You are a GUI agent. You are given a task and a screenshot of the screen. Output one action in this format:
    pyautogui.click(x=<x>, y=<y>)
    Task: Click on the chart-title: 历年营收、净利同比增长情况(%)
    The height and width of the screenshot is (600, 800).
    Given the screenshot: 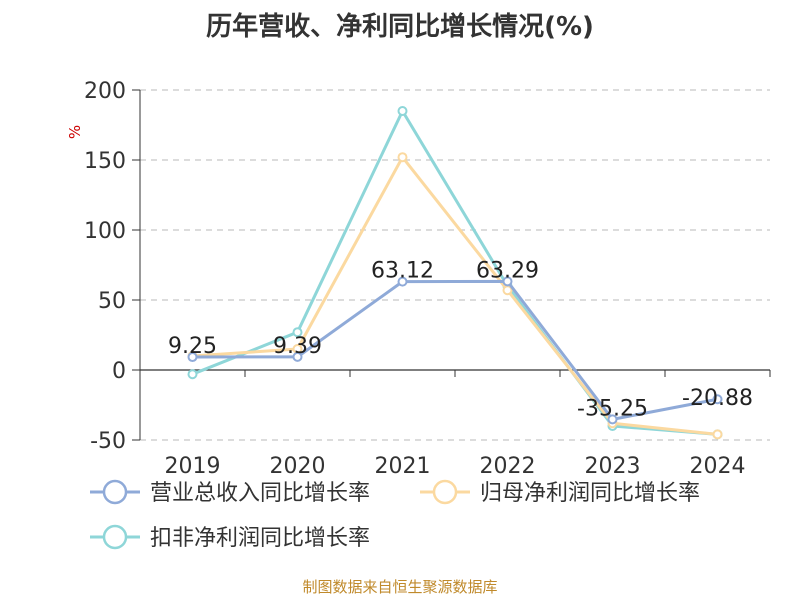 What is the action you would take?
    pyautogui.click(x=400, y=27)
    